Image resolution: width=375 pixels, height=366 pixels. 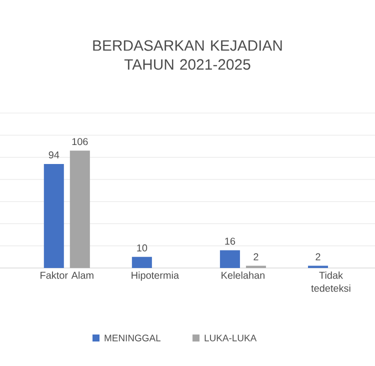 I want to click on x-tick-label: Hipotermia, so click(x=156, y=276).